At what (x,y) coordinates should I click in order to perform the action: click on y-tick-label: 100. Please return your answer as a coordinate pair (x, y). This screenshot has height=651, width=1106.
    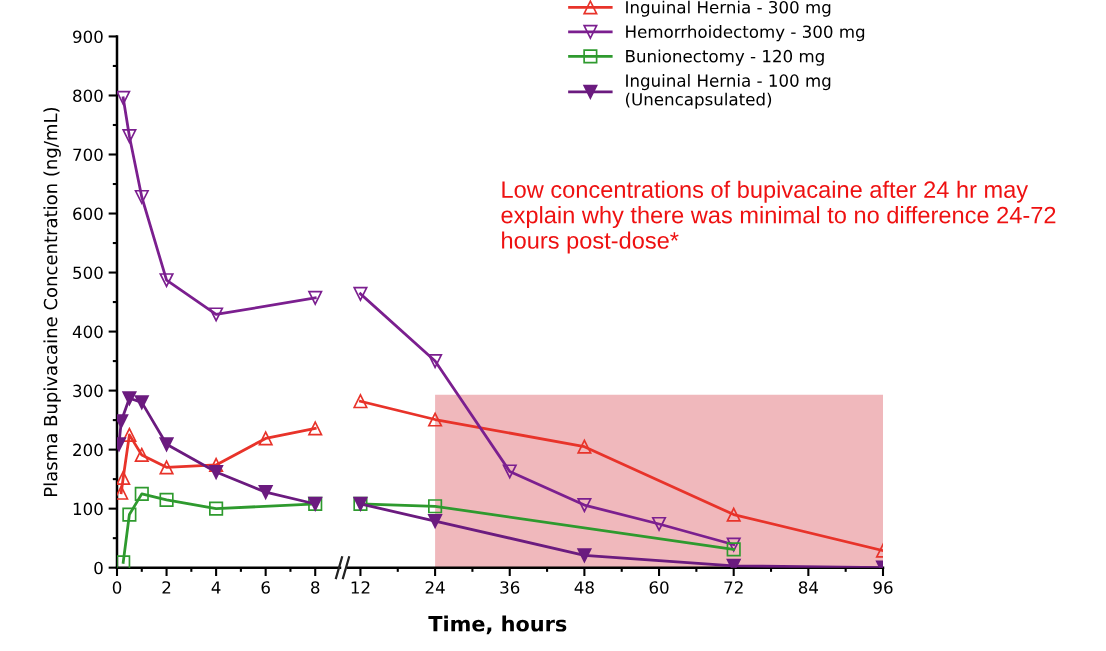
    Looking at the image, I should click on (88, 509).